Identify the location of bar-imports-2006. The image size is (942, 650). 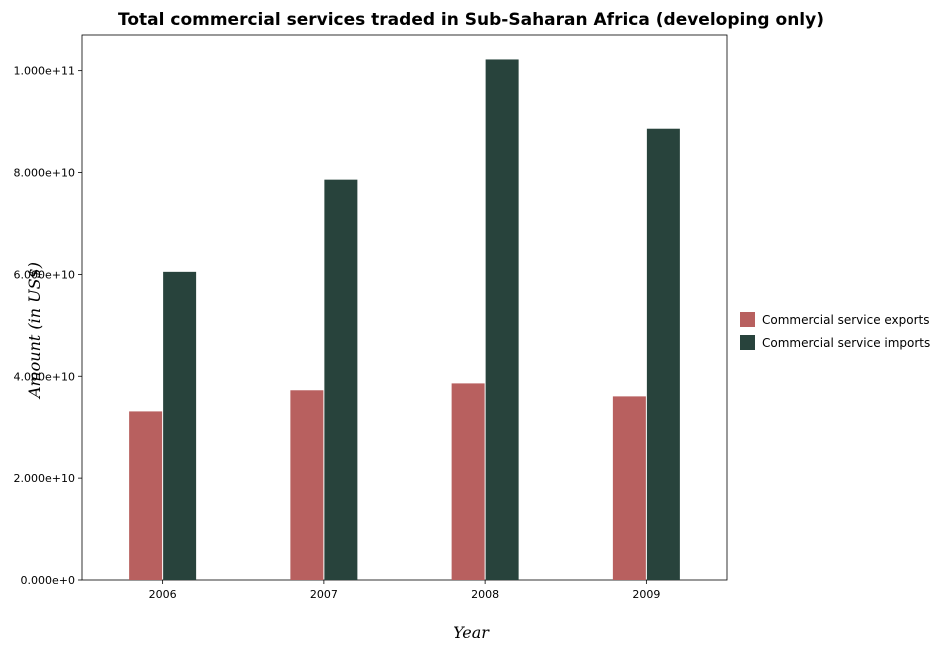
(180, 425).